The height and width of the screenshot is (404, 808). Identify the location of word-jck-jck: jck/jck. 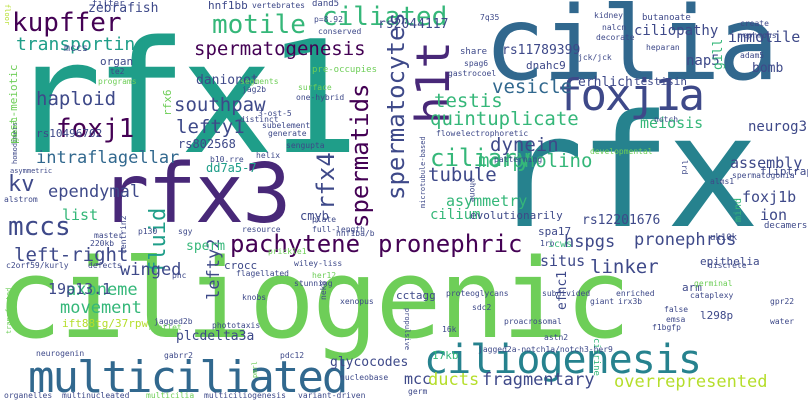
(595, 57).